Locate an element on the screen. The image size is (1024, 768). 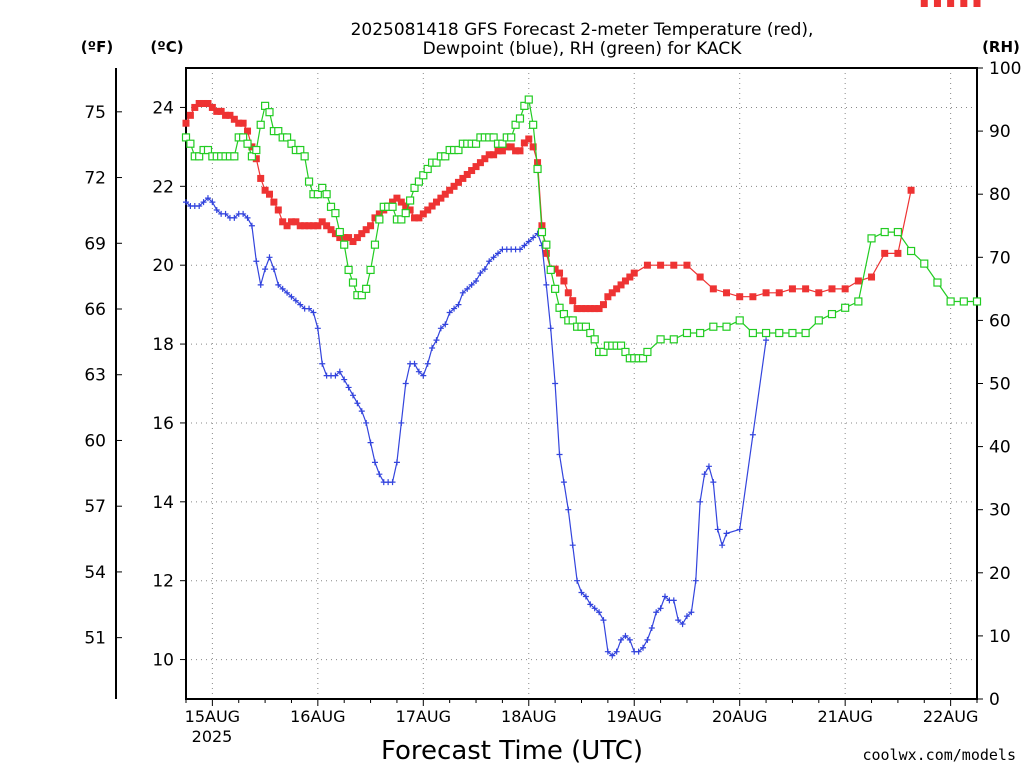
watermark: coolwx.com/models is located at coordinates (939, 755).